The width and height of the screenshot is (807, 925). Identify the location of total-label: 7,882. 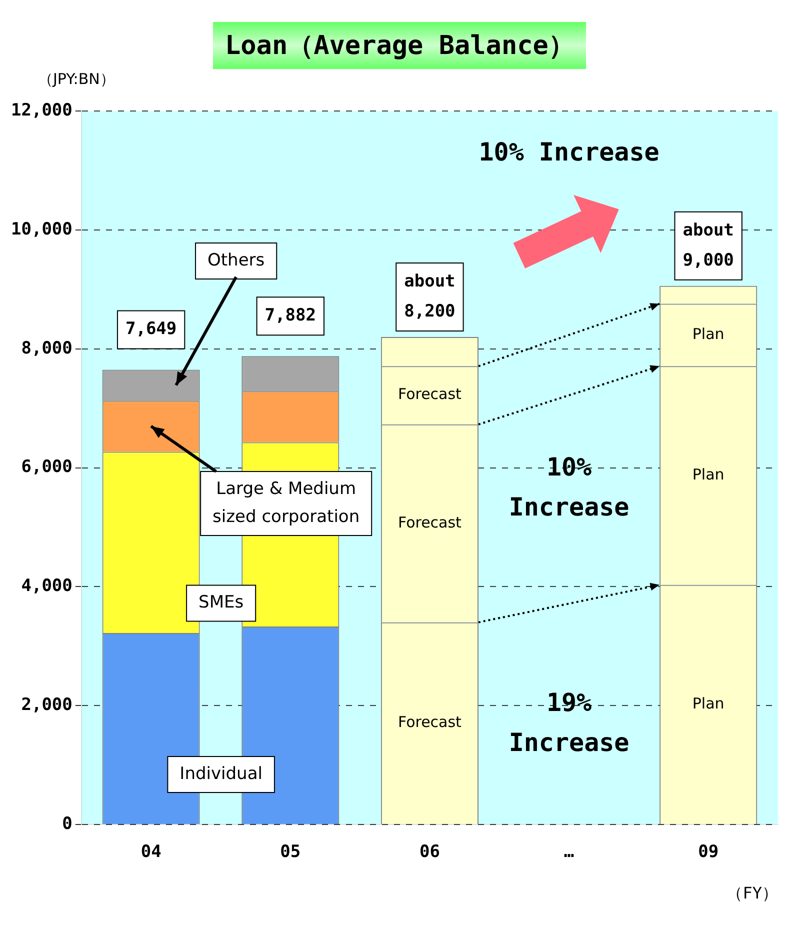
(290, 315).